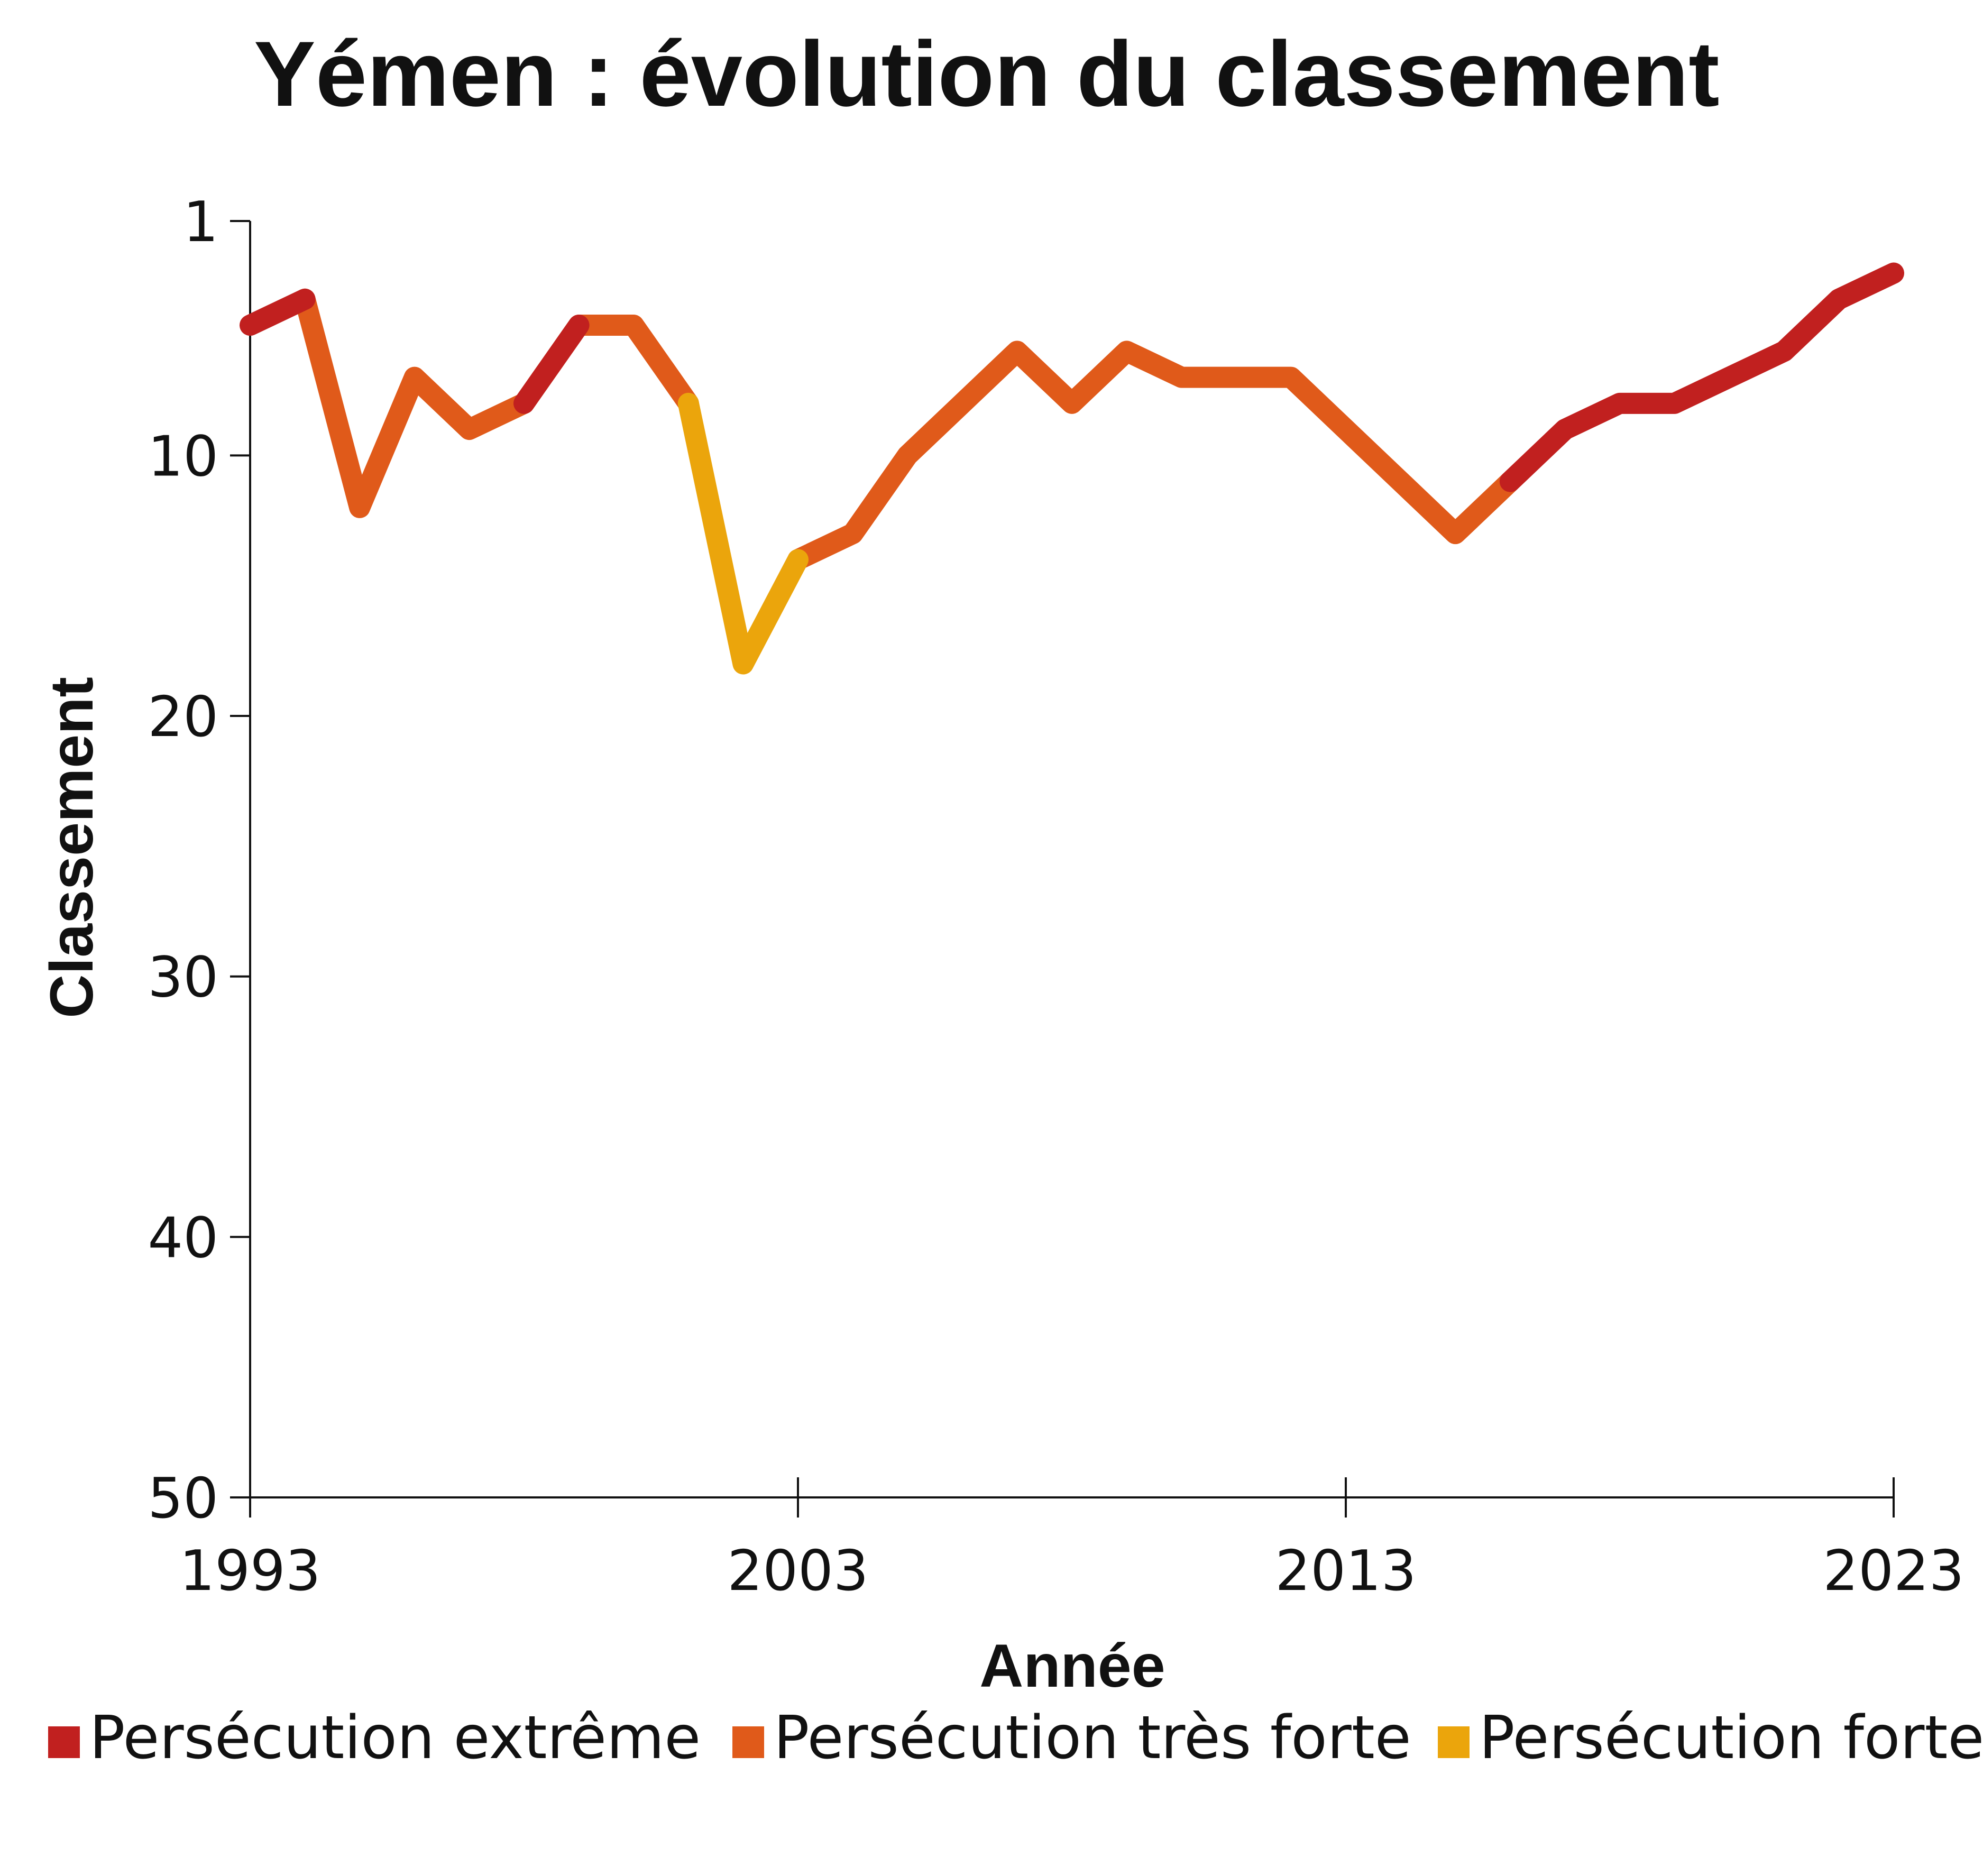  I want to click on y-tick-label: 20, so click(183, 717).